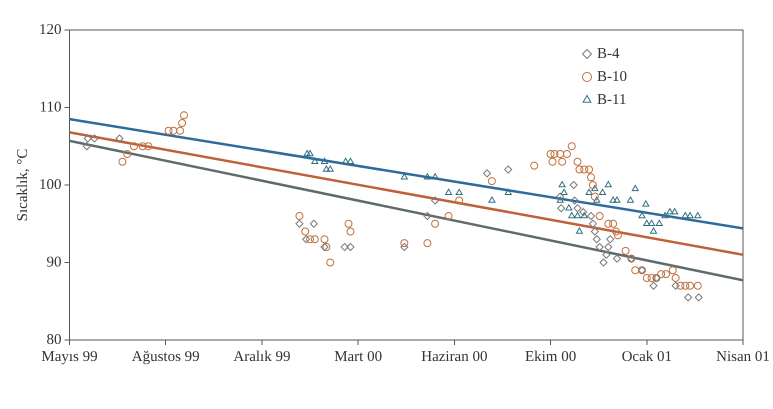 The height and width of the screenshot is (409, 773). Describe the element at coordinates (743, 356) in the screenshot. I see `x-tick-label: Nisan 01` at that location.